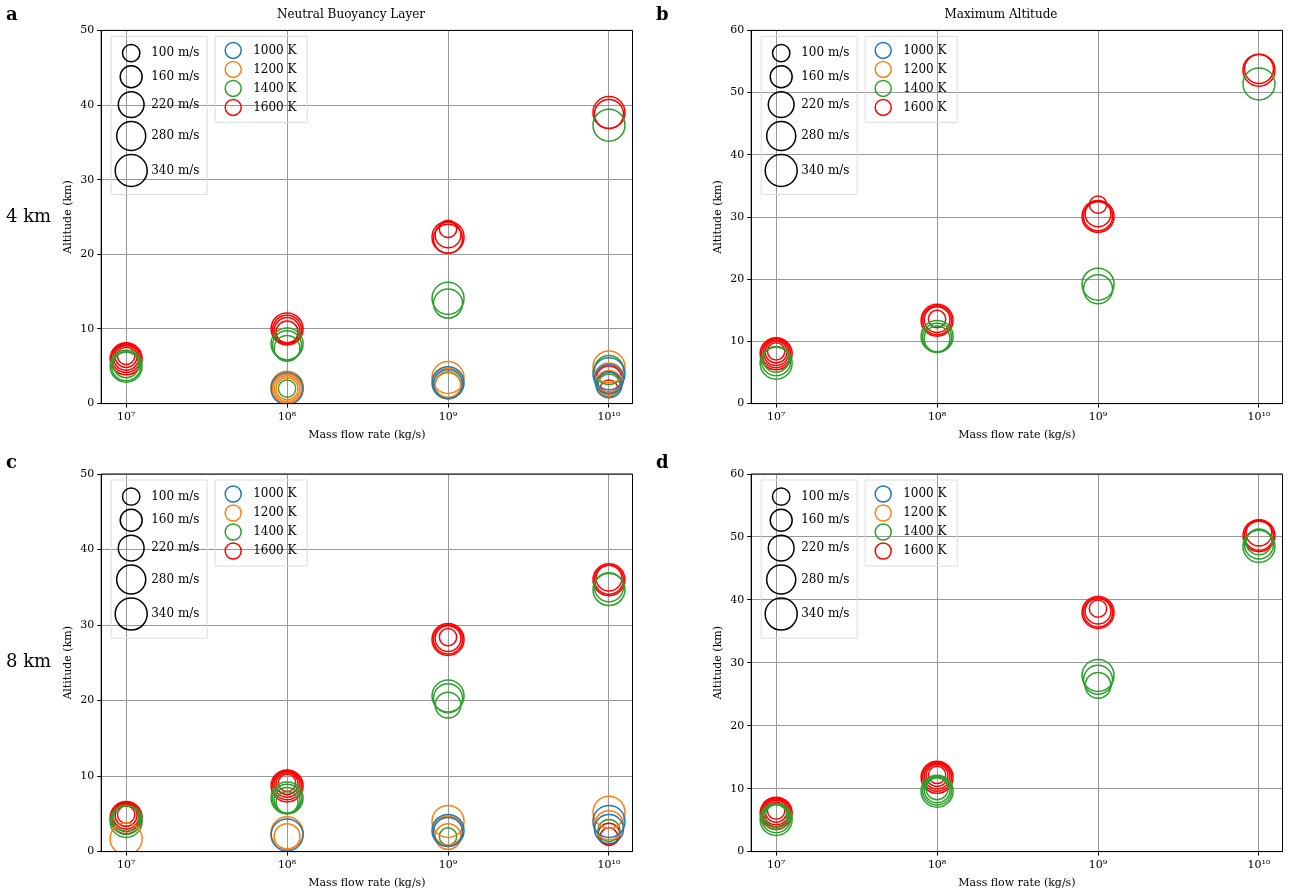 Image resolution: width=1303 pixels, height=896 pixels. What do you see at coordinates (662, 13) in the screenshot?
I see `text: b` at bounding box center [662, 13].